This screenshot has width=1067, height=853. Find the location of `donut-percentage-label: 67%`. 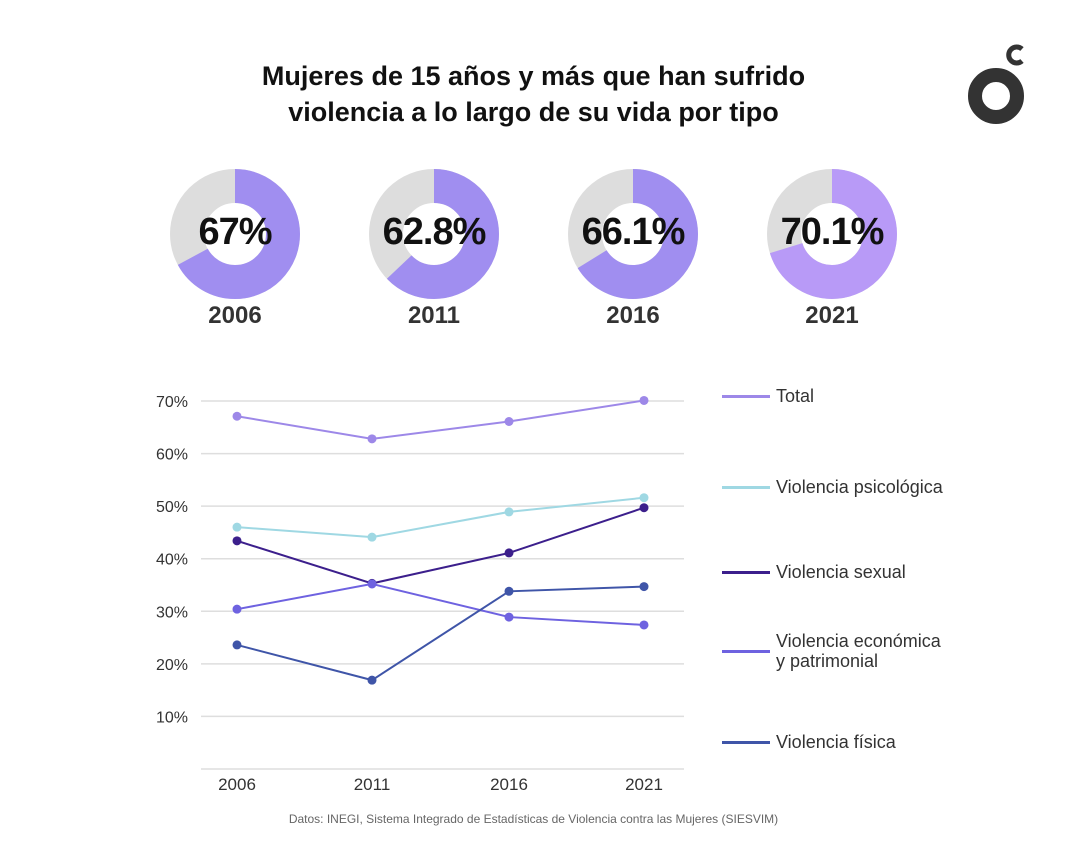

donut-percentage-label: 67% is located at coordinates (235, 232).